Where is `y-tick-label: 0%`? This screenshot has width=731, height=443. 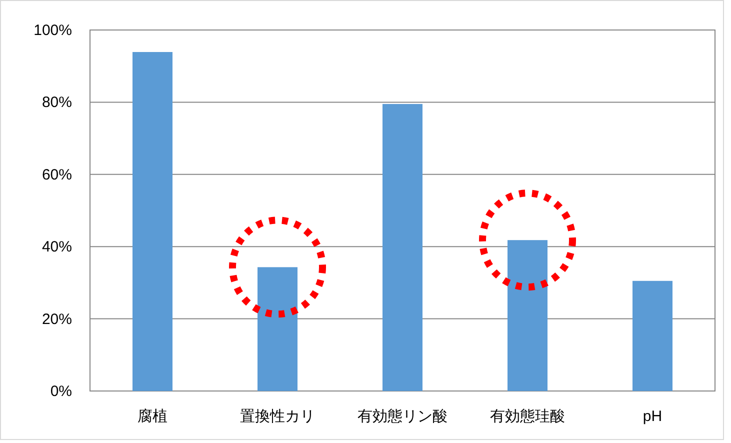
y-tick-label: 0% is located at coordinates (61, 391).